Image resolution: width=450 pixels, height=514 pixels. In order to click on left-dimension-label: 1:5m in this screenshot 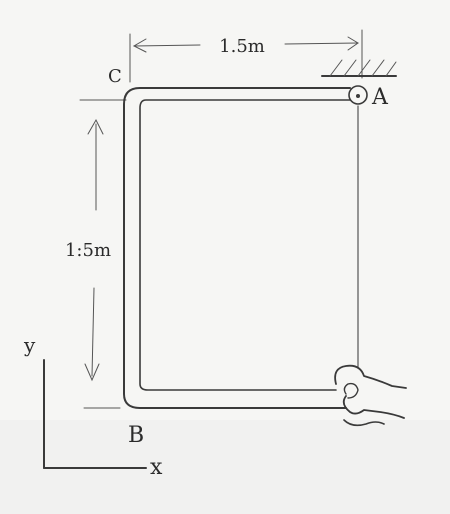, I will do `click(88, 250)`.